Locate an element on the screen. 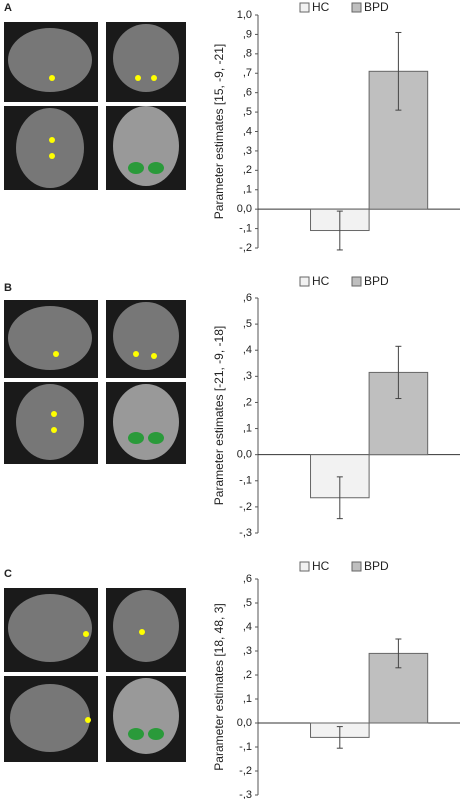 The image size is (474, 799). panel-label: C is located at coordinates (8, 574).